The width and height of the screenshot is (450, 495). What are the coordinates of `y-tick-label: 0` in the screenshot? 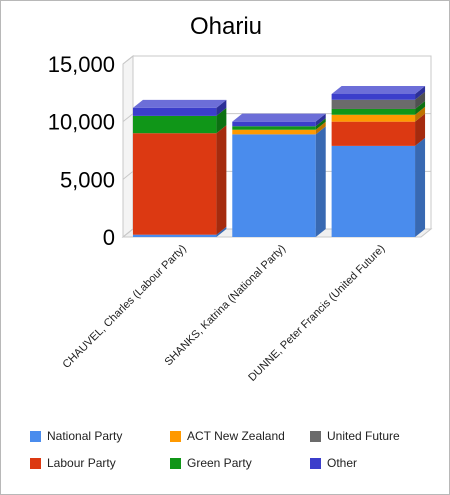 It's located at (109, 237).